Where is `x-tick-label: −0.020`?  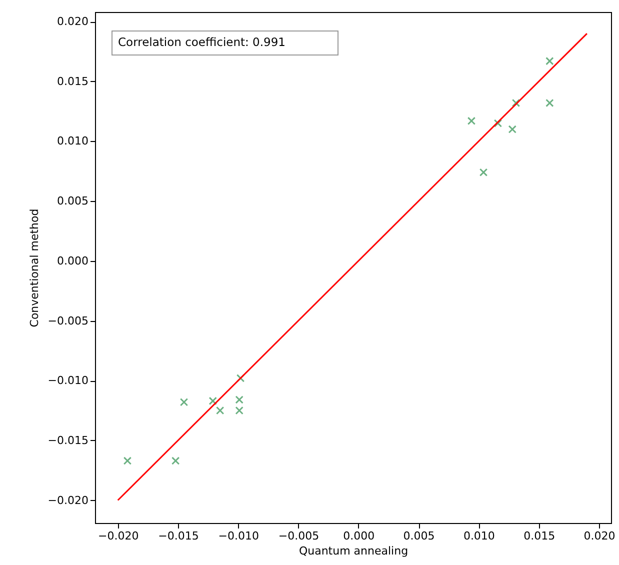
x-tick-label: −0.020 is located at coordinates (118, 536).